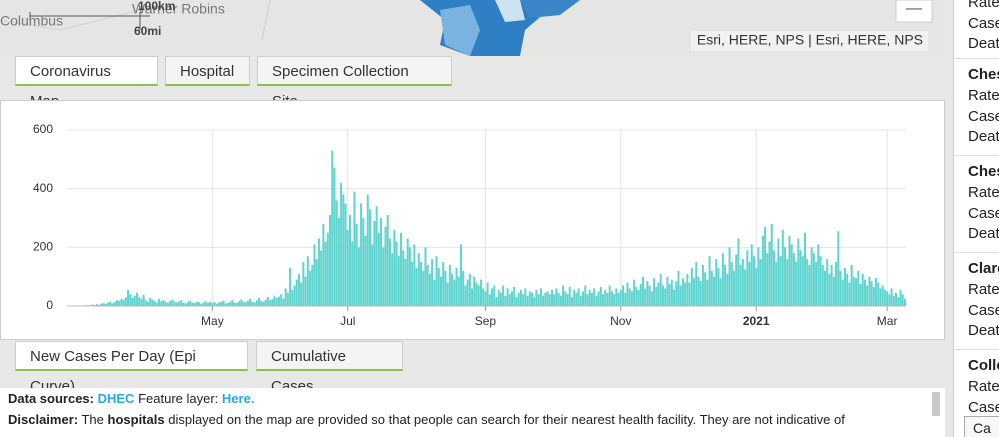 The image size is (999, 437). I want to click on label: Data sources:, so click(51, 398).